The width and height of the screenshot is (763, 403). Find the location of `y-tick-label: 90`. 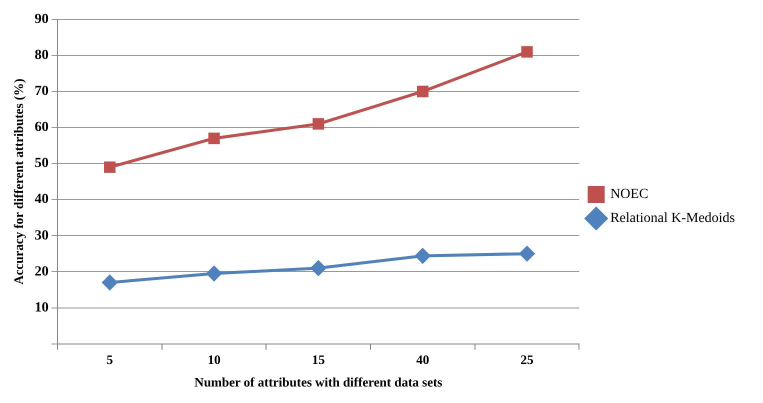

y-tick-label: 90 is located at coordinates (41, 20).